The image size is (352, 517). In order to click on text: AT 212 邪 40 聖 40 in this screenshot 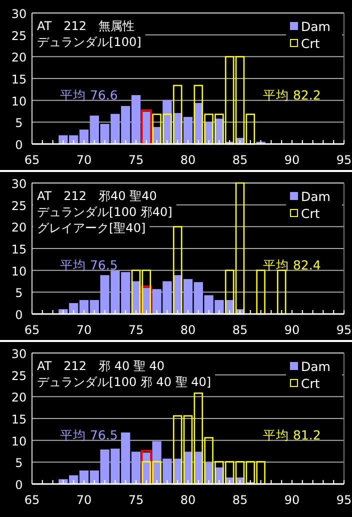, I will do `click(100, 366)`.